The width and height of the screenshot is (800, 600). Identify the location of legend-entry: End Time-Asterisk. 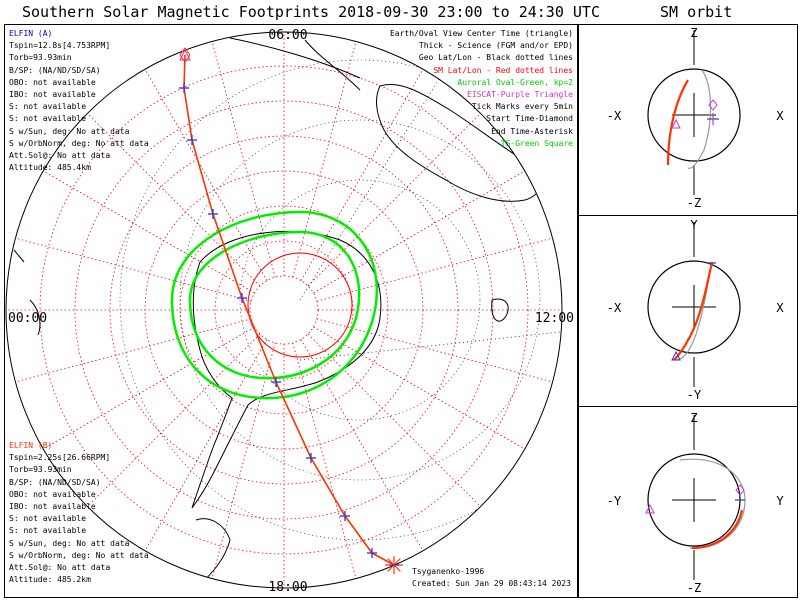
(532, 131).